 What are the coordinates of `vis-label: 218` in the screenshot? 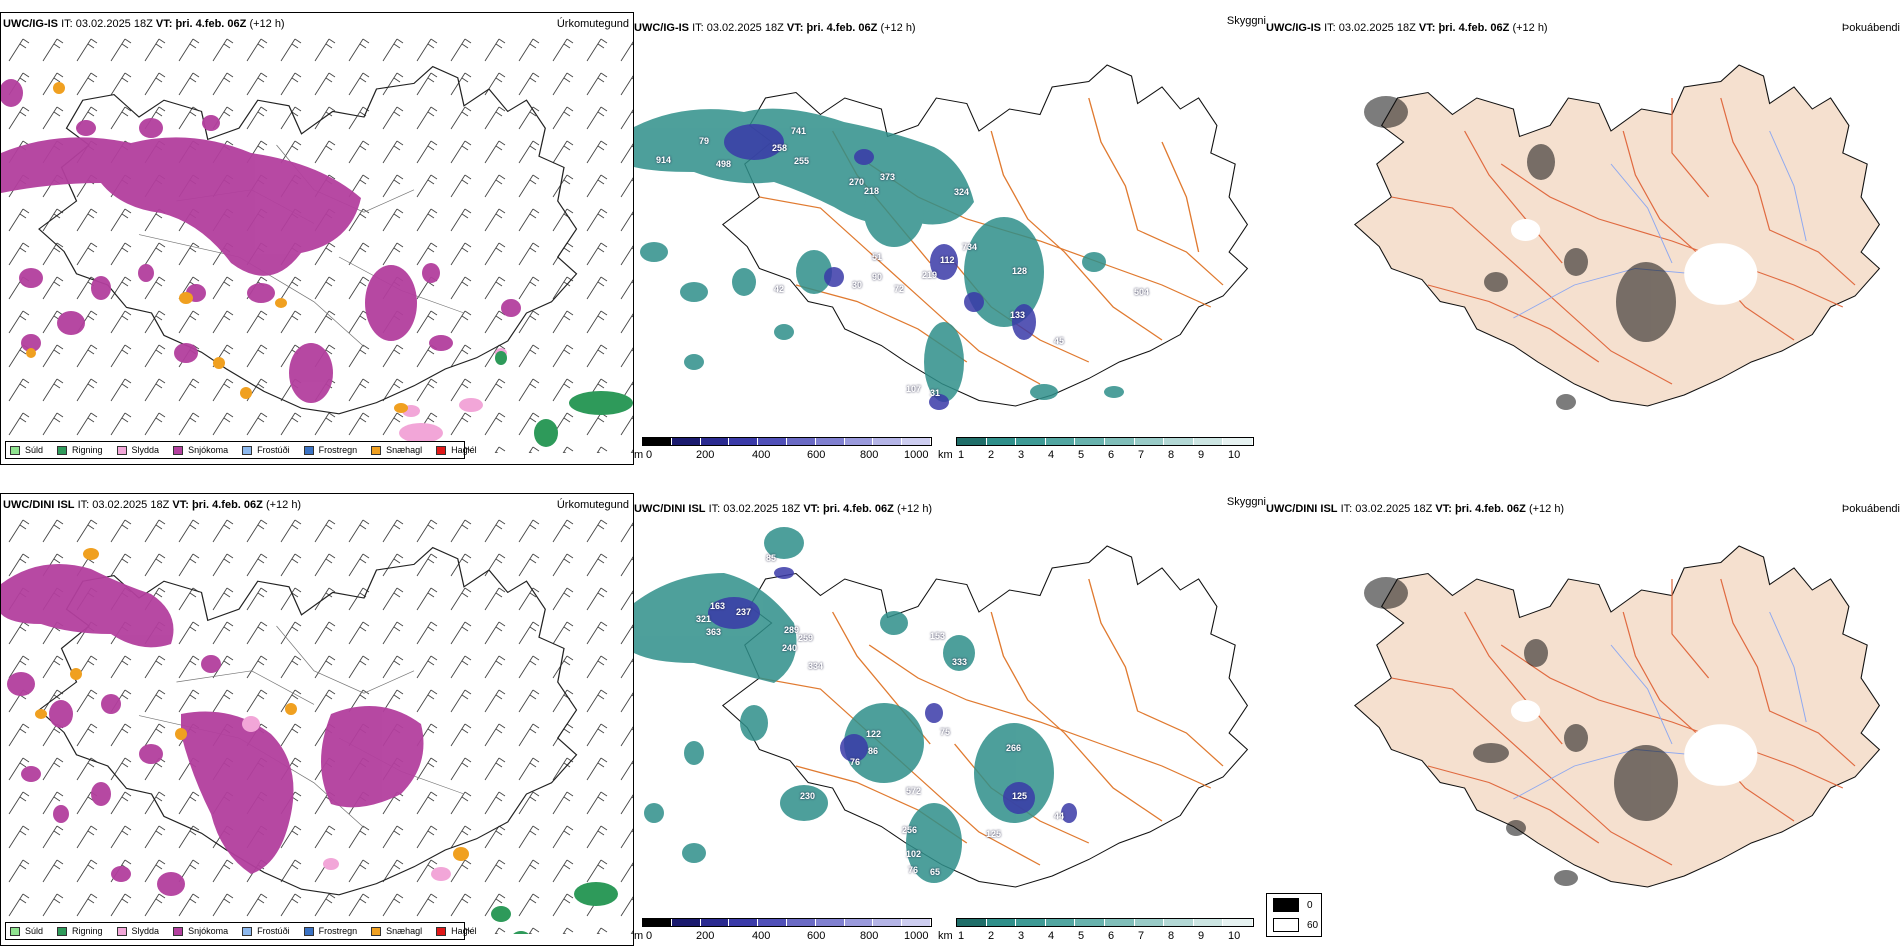 It's located at (872, 191).